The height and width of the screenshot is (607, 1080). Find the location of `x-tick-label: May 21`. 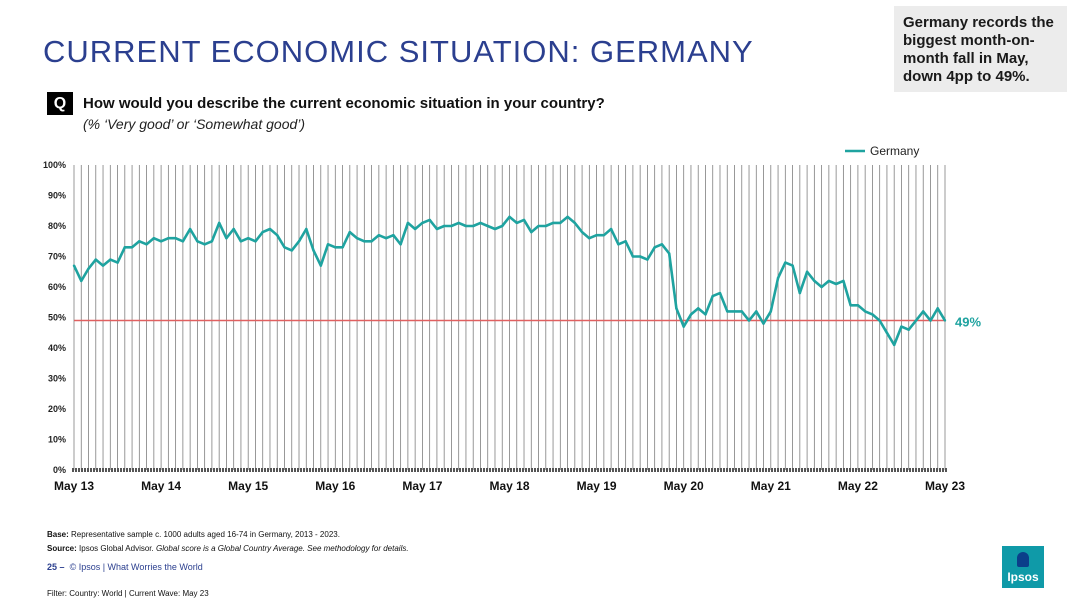

x-tick-label: May 21 is located at coordinates (771, 486).